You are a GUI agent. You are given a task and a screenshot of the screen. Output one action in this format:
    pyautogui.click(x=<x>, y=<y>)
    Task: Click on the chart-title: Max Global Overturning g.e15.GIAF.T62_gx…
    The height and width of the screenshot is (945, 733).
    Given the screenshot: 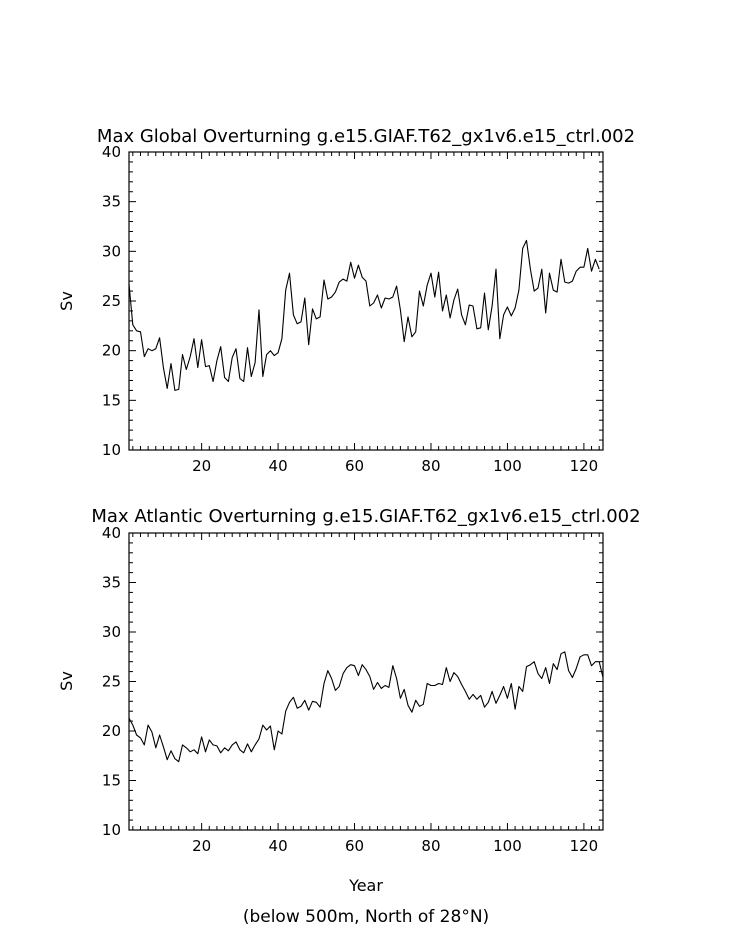 What is the action you would take?
    pyautogui.click(x=366, y=136)
    